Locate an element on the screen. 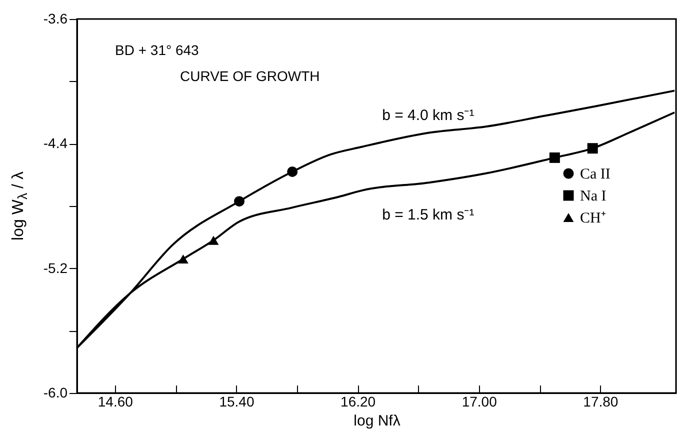 This screenshot has width=677, height=442. legend-label: CH⁺ is located at coordinates (593, 218).